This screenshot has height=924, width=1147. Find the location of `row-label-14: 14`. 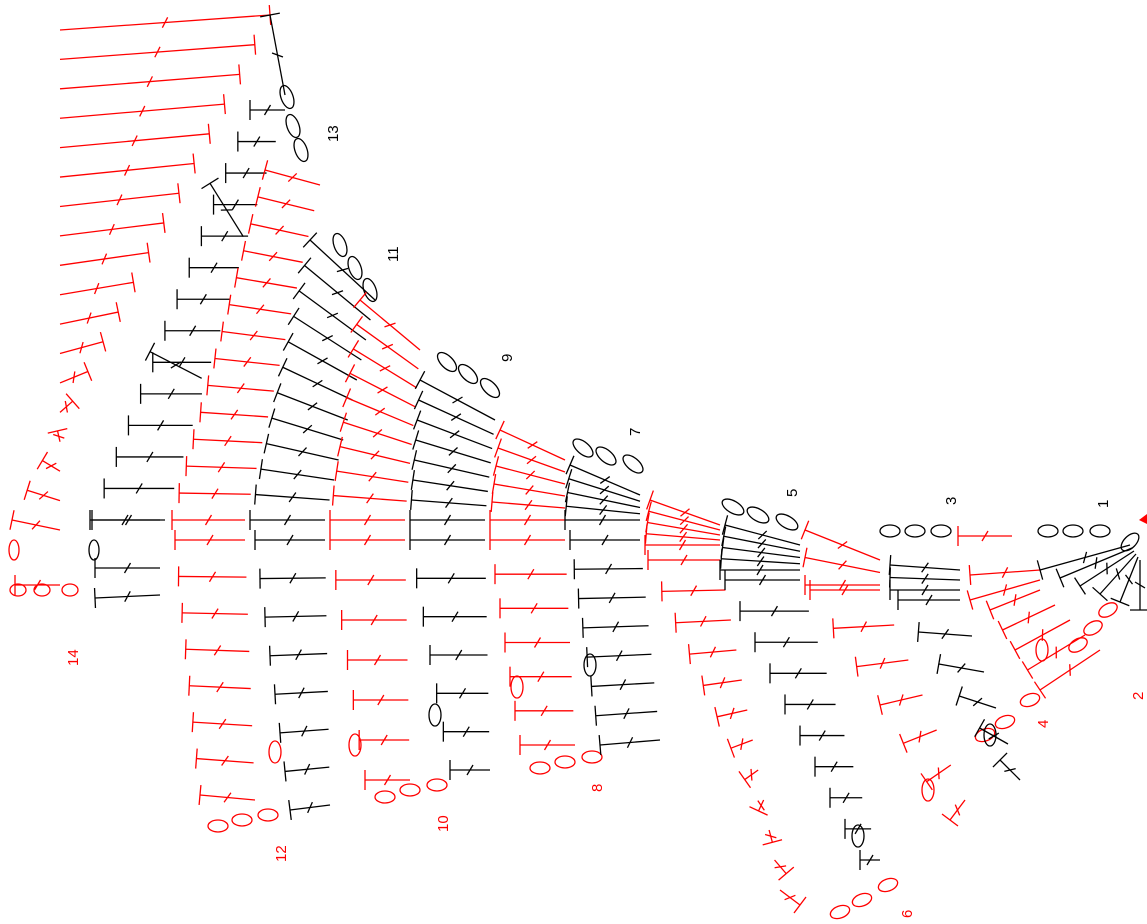

row-label-14: 14 is located at coordinates (73, 657).